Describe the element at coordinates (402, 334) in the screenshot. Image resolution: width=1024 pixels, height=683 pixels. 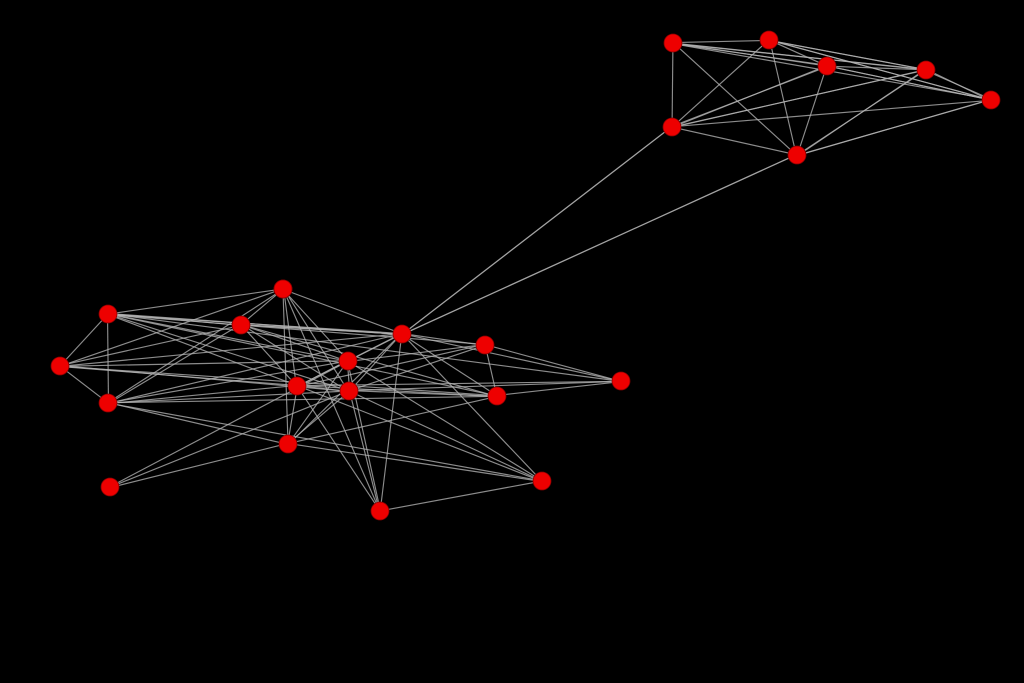
I see `graph-node: n10` at that location.